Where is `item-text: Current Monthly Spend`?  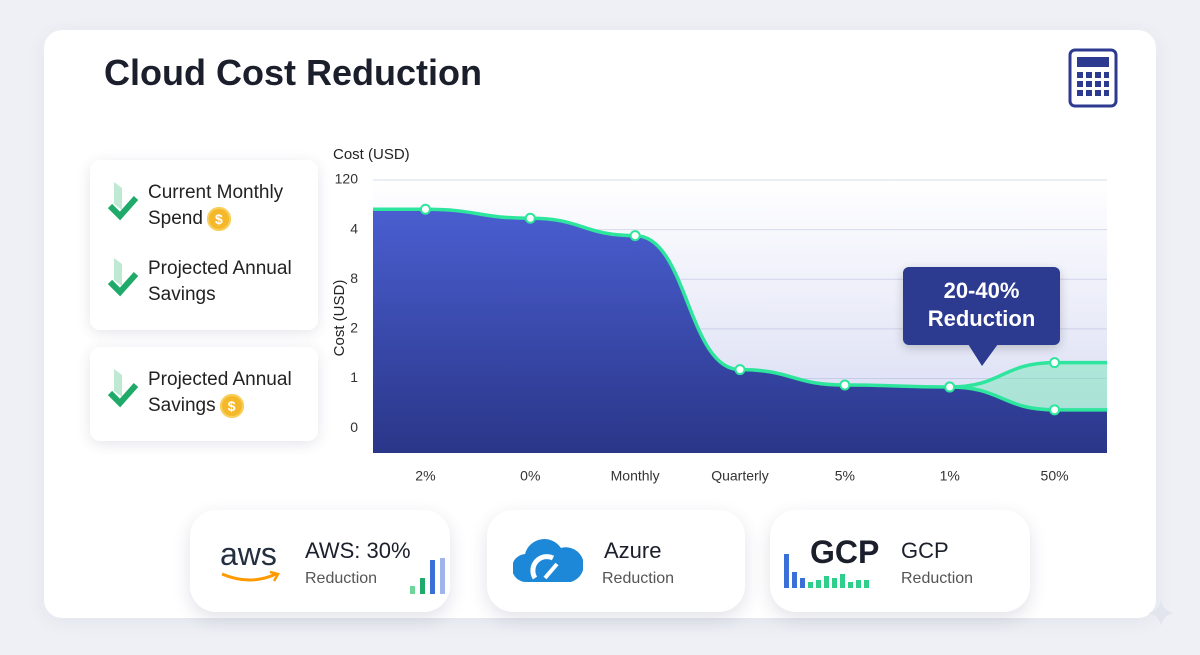 item-text: Current Monthly Spend is located at coordinates (216, 205).